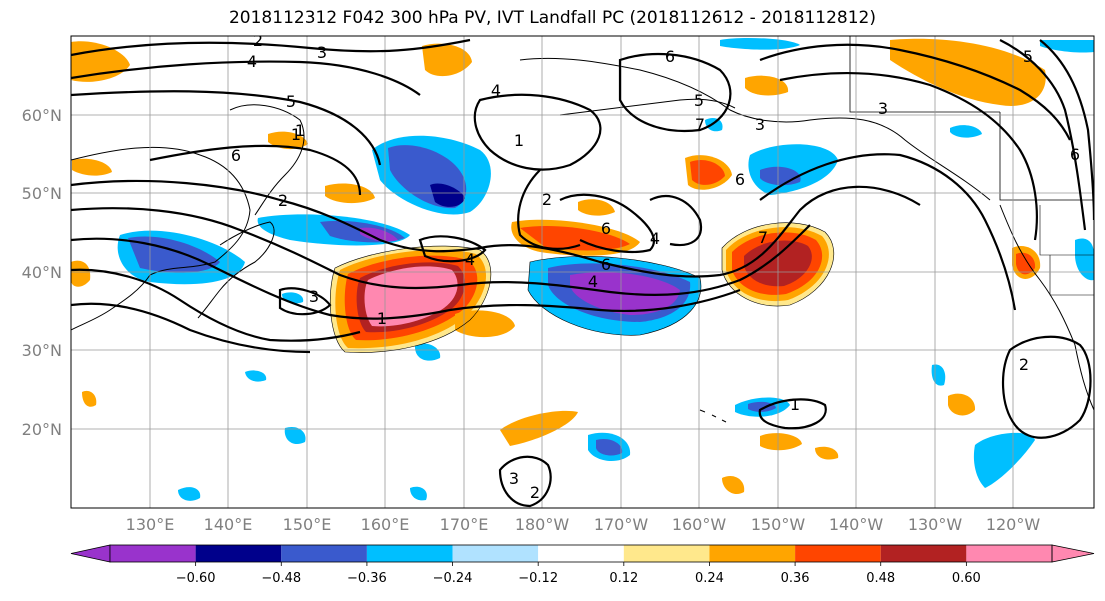 This screenshot has width=1105, height=601. What do you see at coordinates (709, 578) in the screenshot?
I see `colorbar-tick-label: 0.24` at bounding box center [709, 578].